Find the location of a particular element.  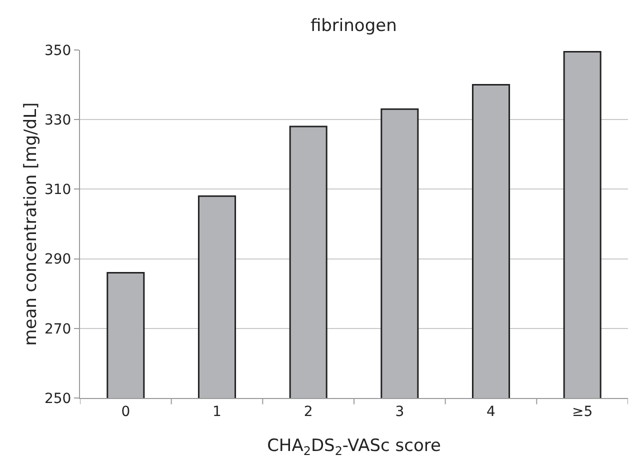

y-tick-label: 330 is located at coordinates (58, 120).